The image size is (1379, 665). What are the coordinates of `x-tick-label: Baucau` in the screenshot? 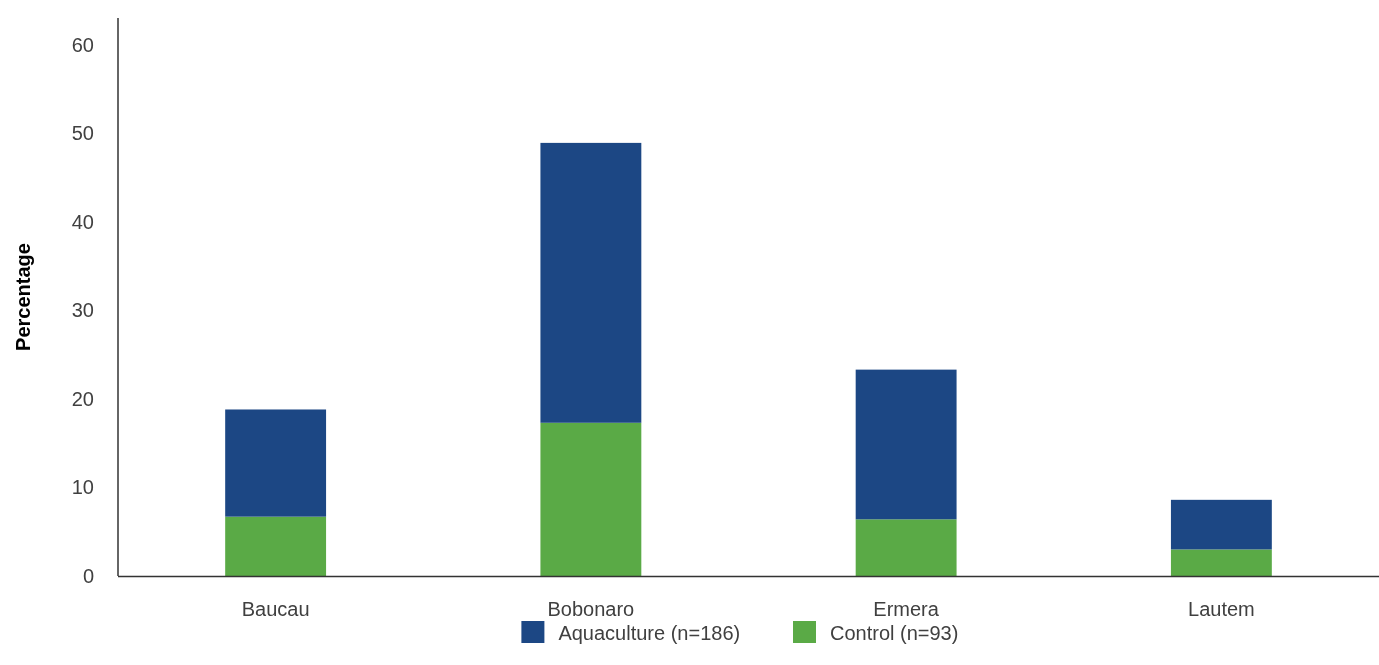 It's located at (275, 609).